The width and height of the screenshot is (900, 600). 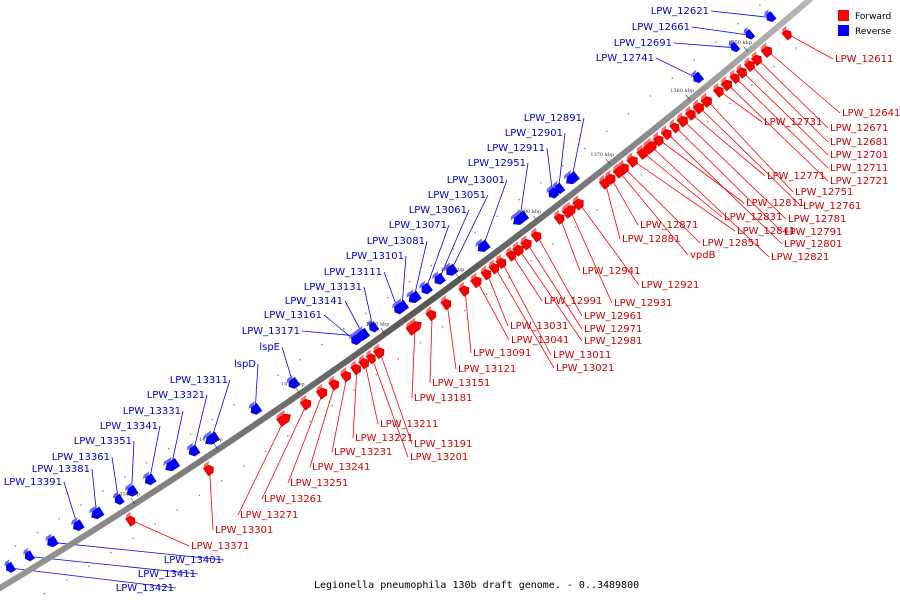 I want to click on reverse-gene-label: LPW_12741, so click(x=625, y=58).